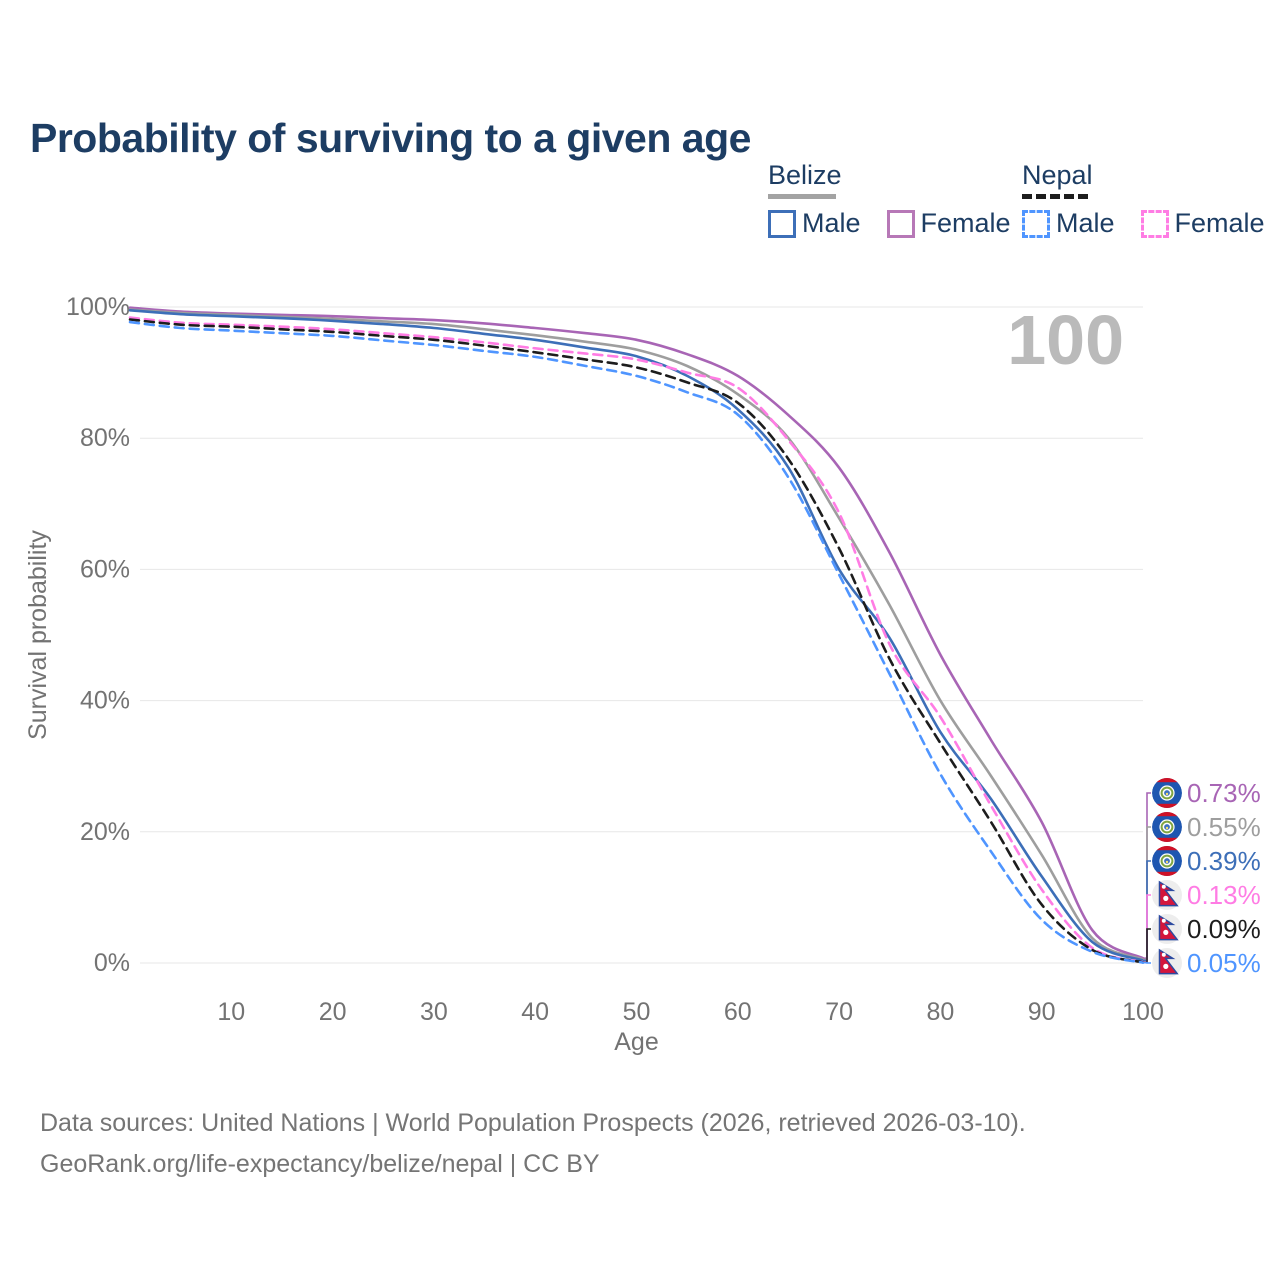 Image resolution: width=1280 pixels, height=1280 pixels. Describe the element at coordinates (738, 1012) in the screenshot. I see `x-tick-label-60: 60` at that location.